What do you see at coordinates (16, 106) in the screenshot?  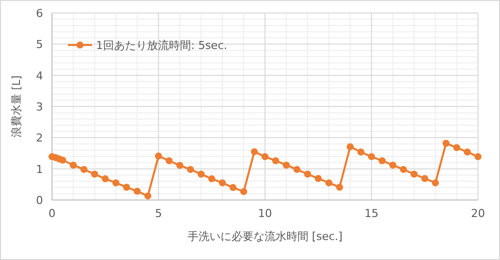 I see `y-axis-title: 浪費水量 [L]` at bounding box center [16, 106].